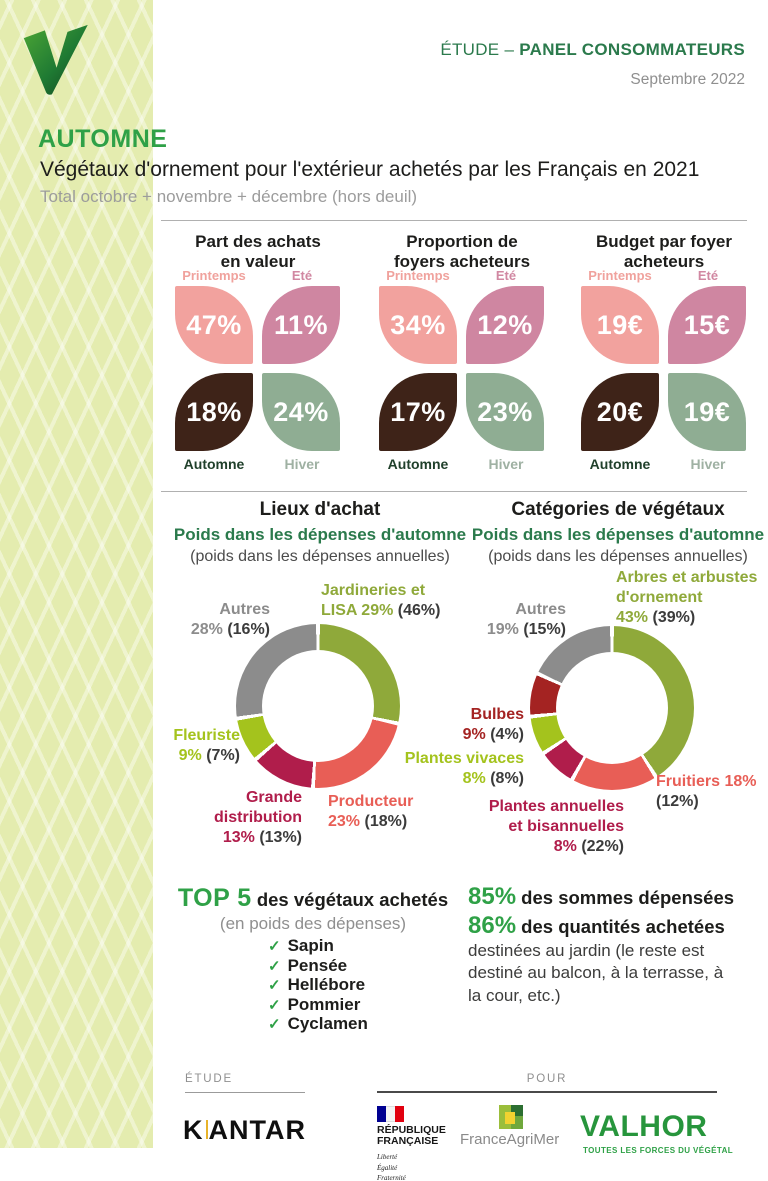 The width and height of the screenshot is (768, 1181). I want to click on list-item: ✓ Pommier, so click(314, 1004).